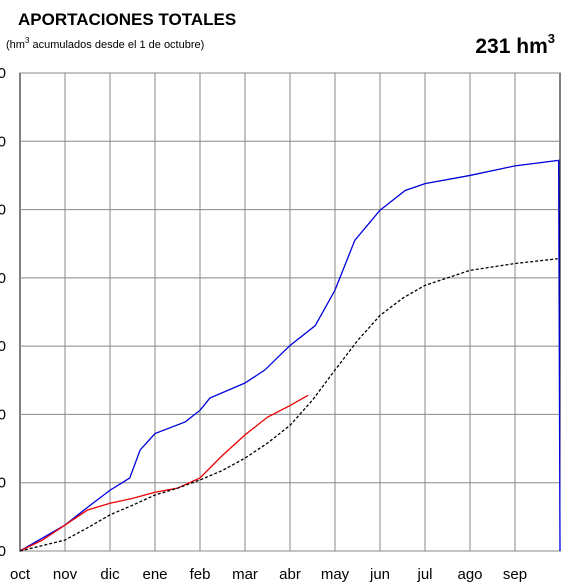 Image resolution: width=582 pixels, height=587 pixels. What do you see at coordinates (110, 574) in the screenshot?
I see `x-tick-label: dic` at bounding box center [110, 574].